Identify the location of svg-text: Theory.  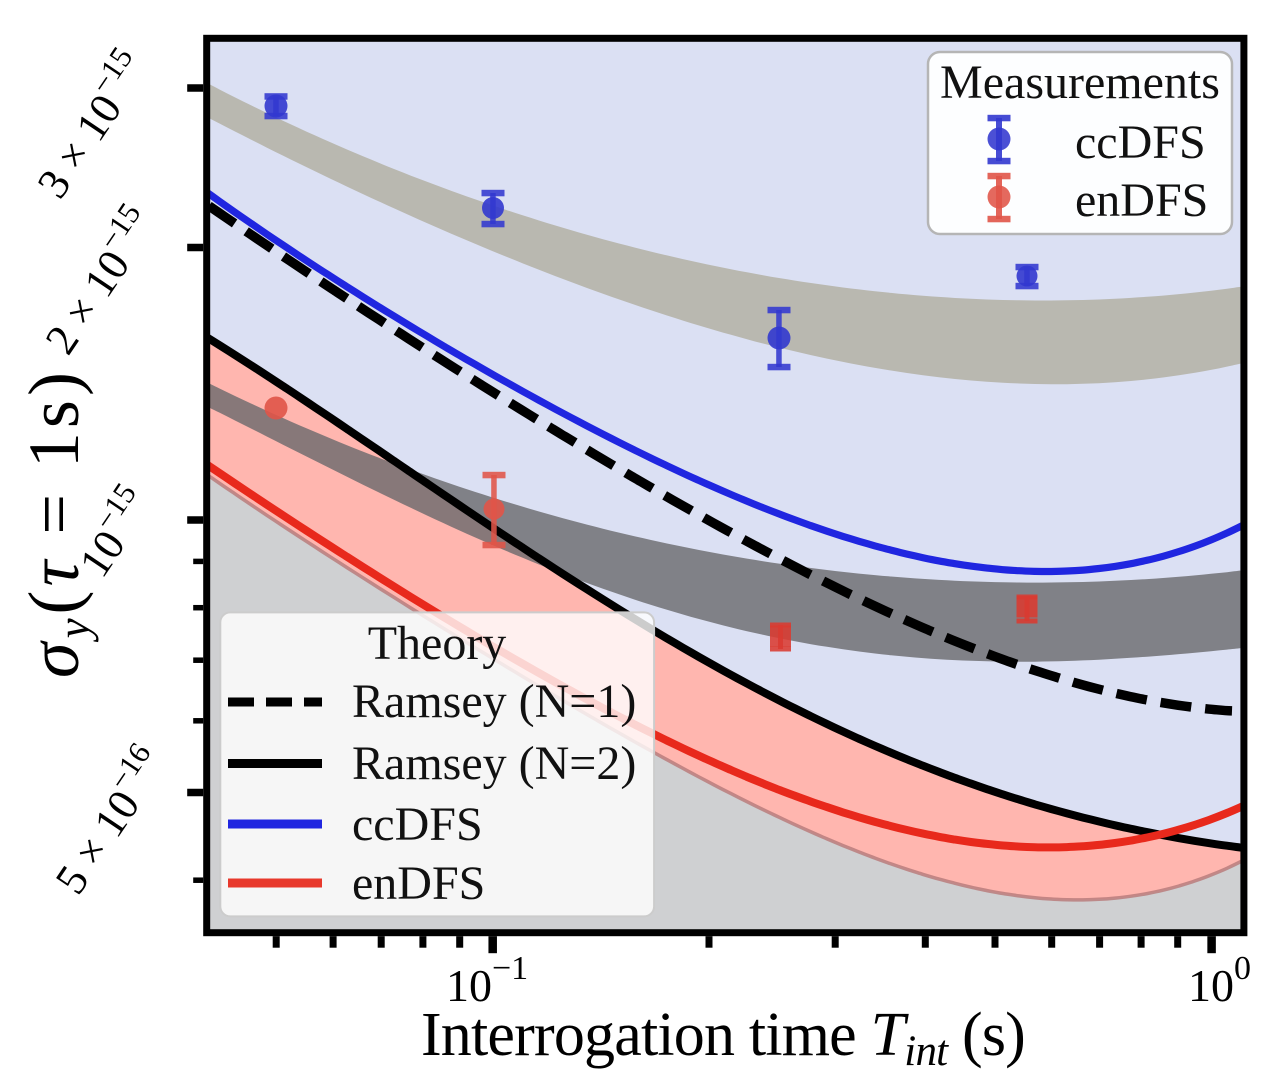
(437, 643).